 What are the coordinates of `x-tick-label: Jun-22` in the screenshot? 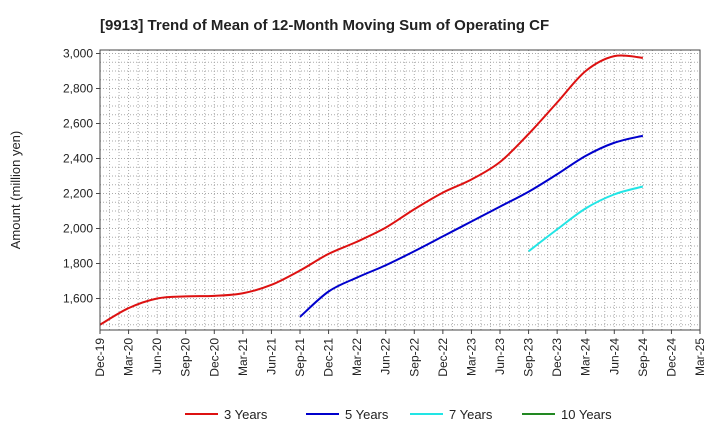 It's located at (386, 356).